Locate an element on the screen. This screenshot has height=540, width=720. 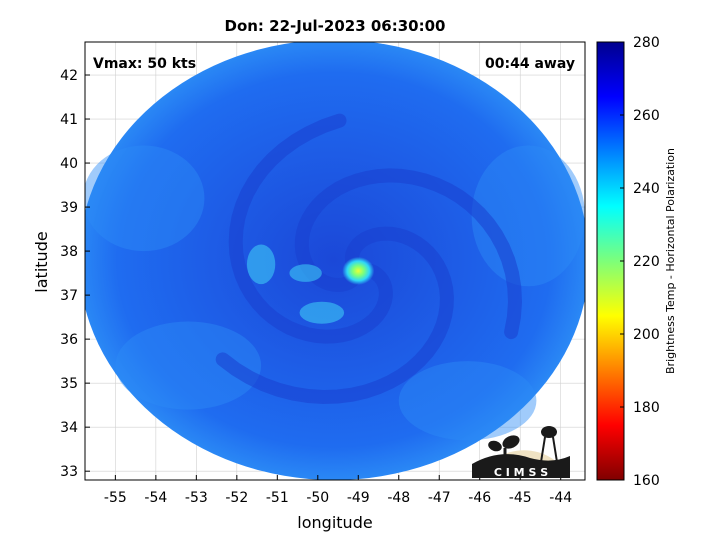
chart-title: Don: 22-Jul-2023 06:30:00 is located at coordinates (335, 26).